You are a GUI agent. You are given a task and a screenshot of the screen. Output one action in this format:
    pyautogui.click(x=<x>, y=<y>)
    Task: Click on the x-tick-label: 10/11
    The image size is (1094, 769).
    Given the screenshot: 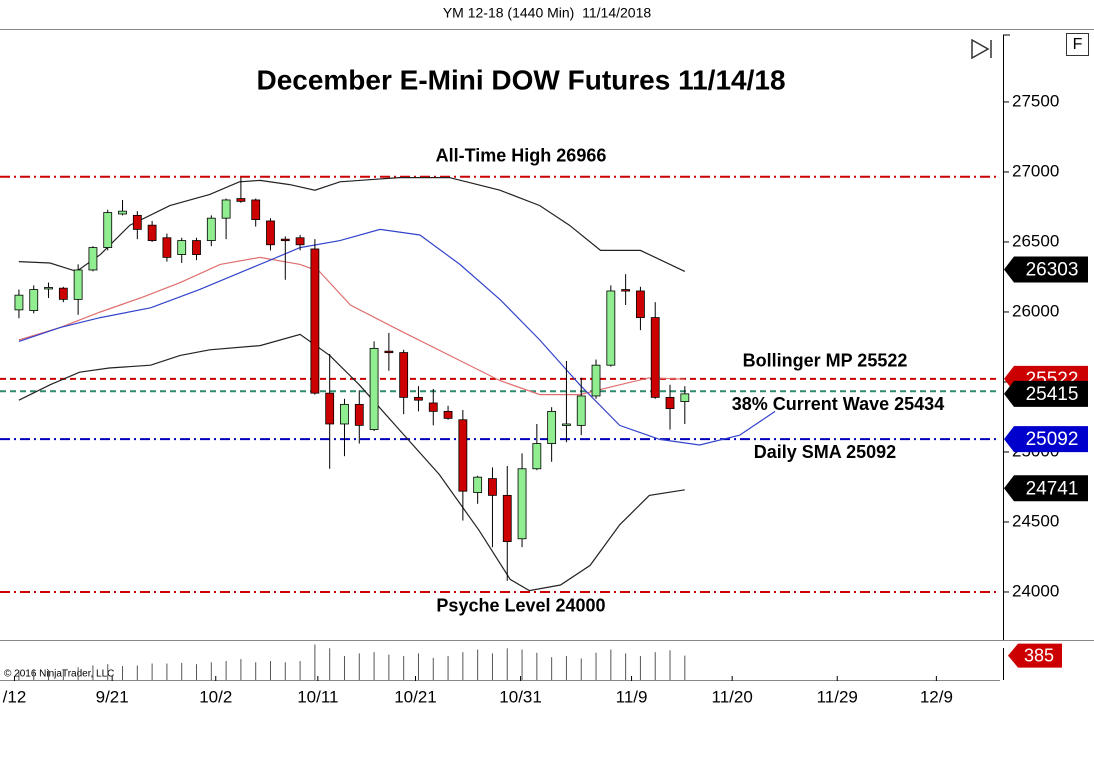 What is the action you would take?
    pyautogui.click(x=317, y=696)
    